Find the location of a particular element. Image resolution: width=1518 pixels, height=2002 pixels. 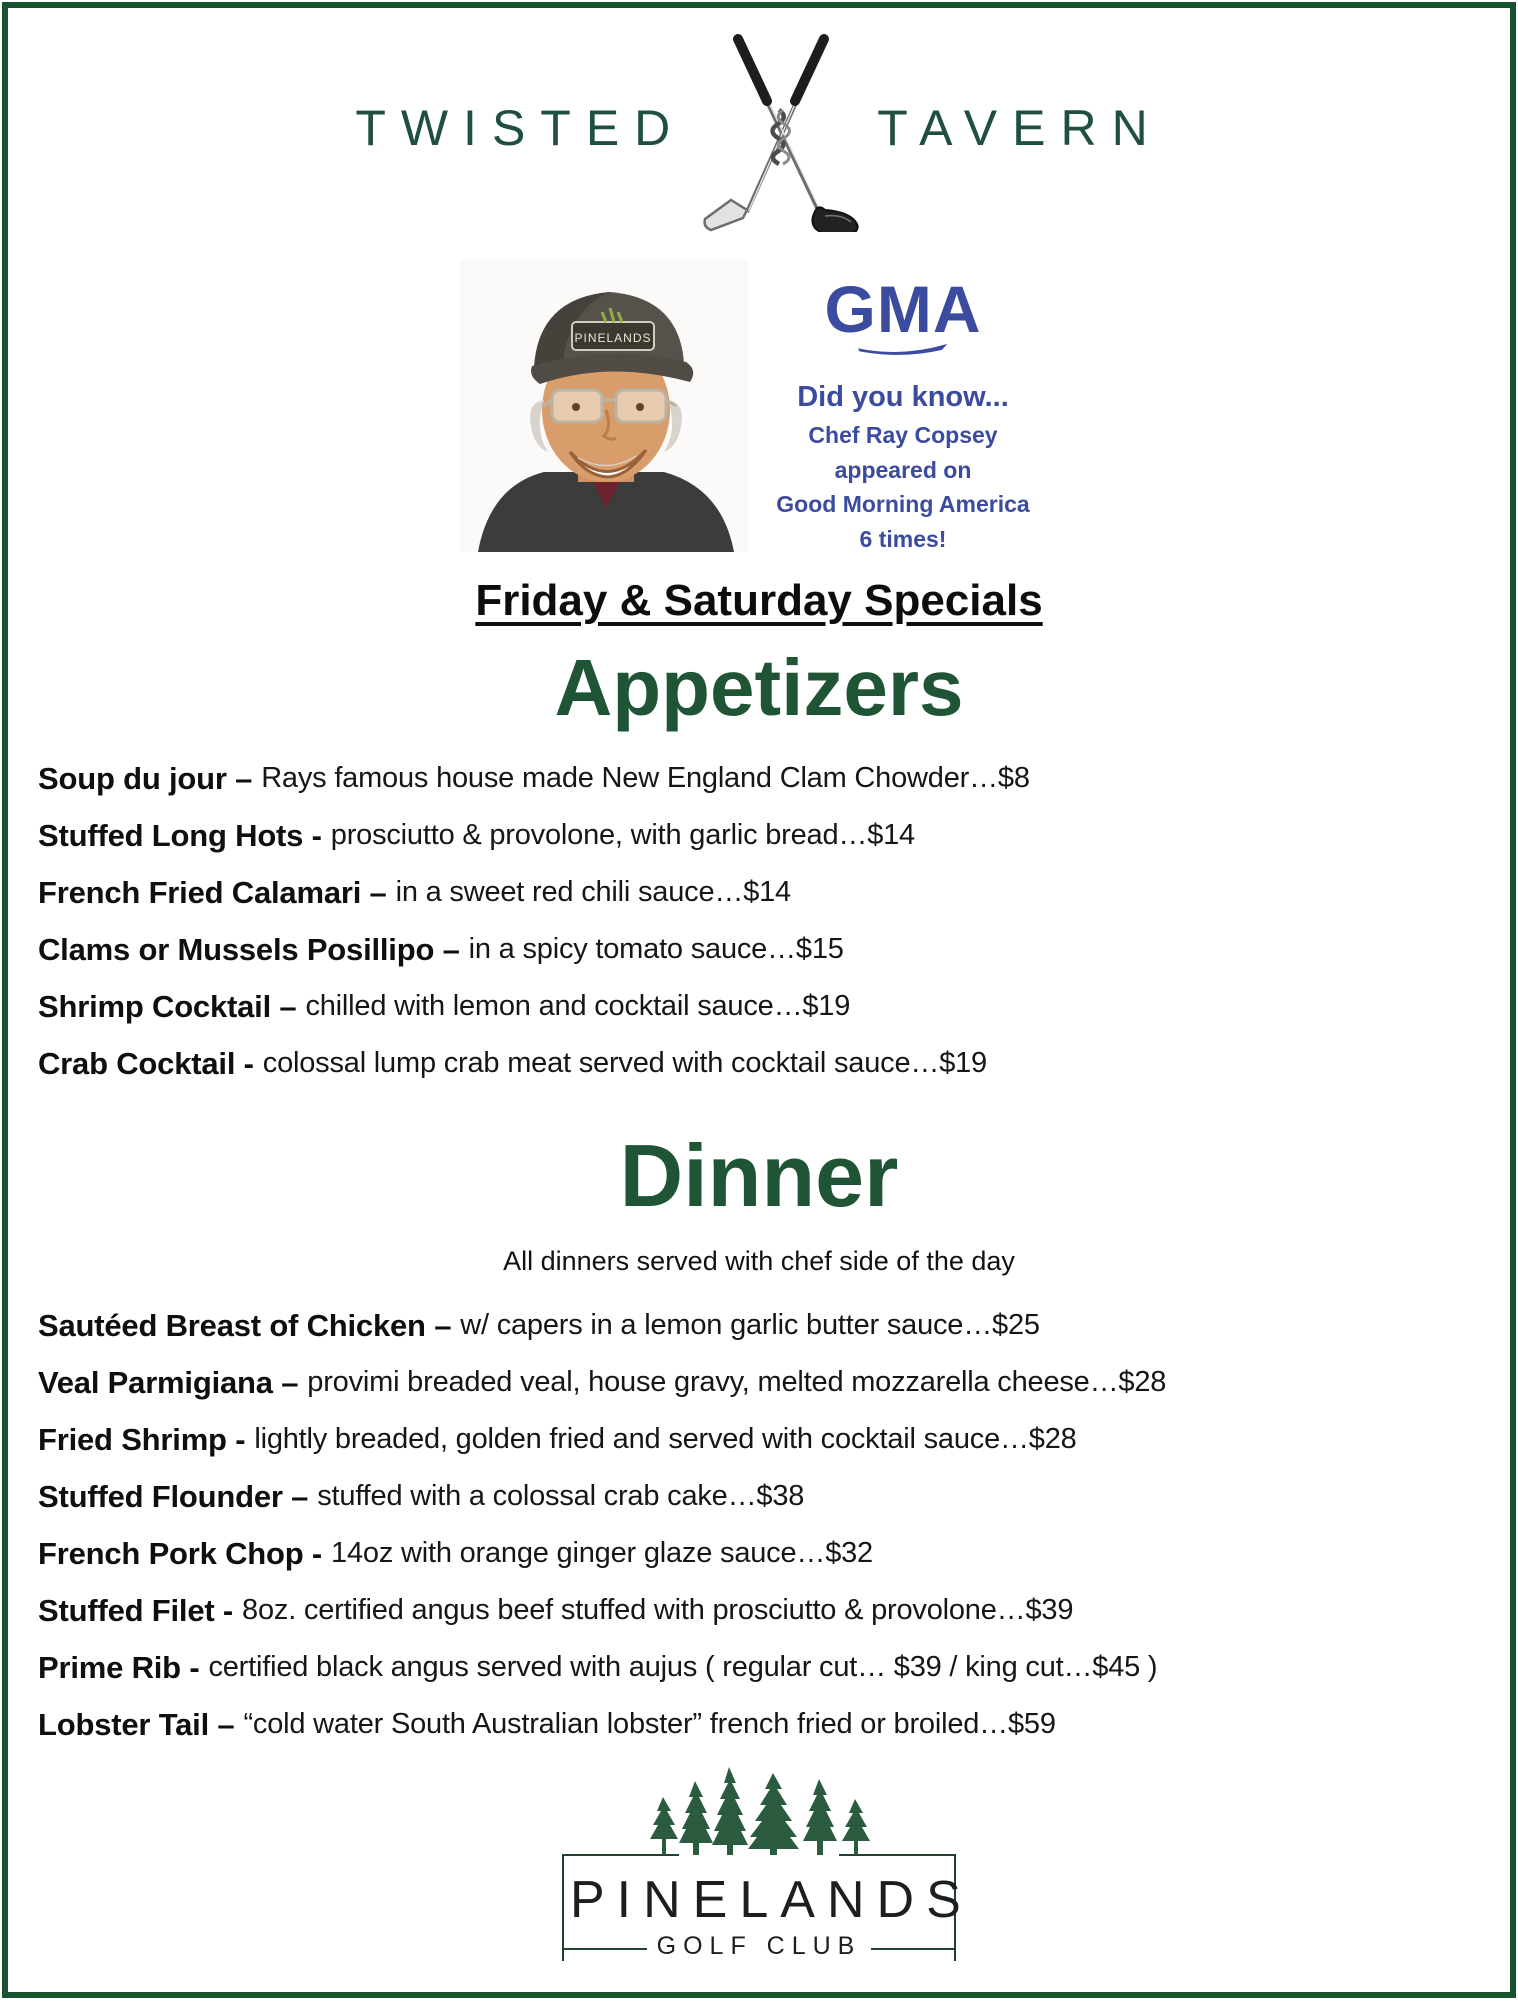

item-desc: in a spicy tomato sauce…$15 is located at coordinates (656, 949).